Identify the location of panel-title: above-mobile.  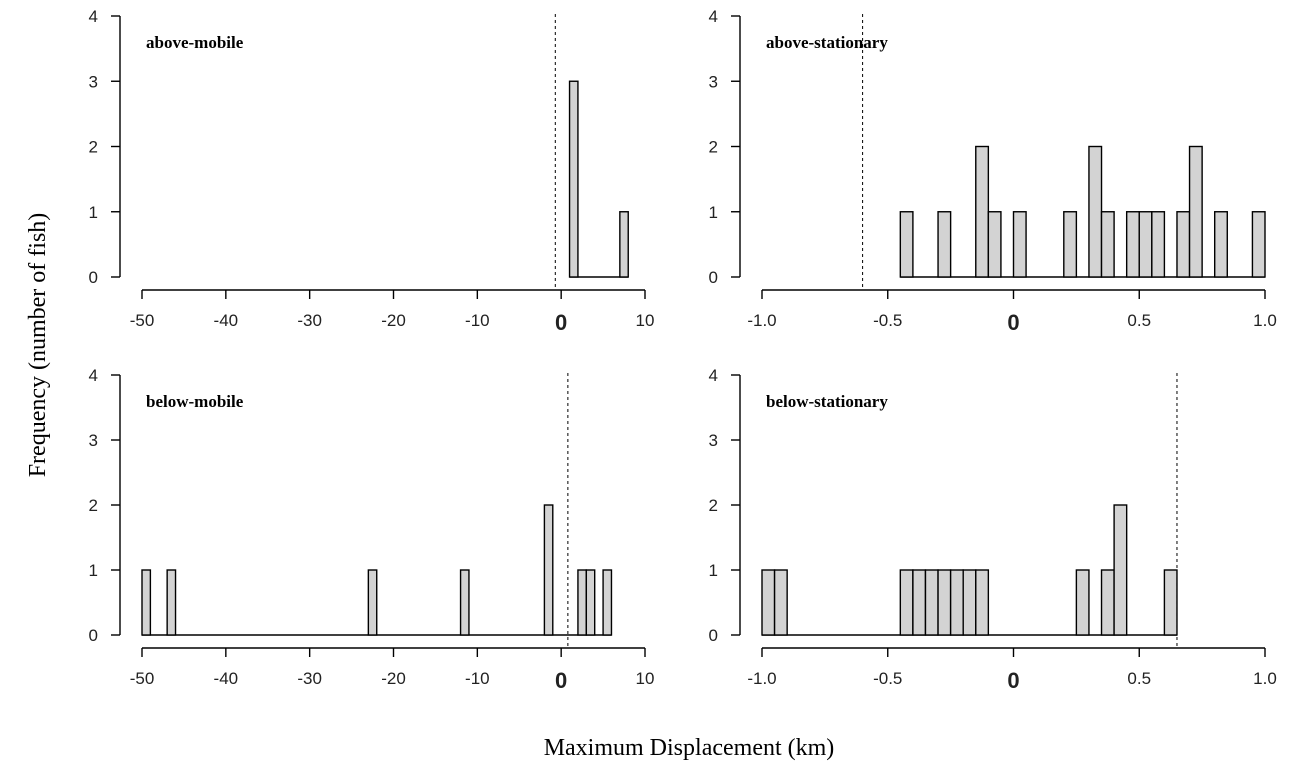
(195, 42).